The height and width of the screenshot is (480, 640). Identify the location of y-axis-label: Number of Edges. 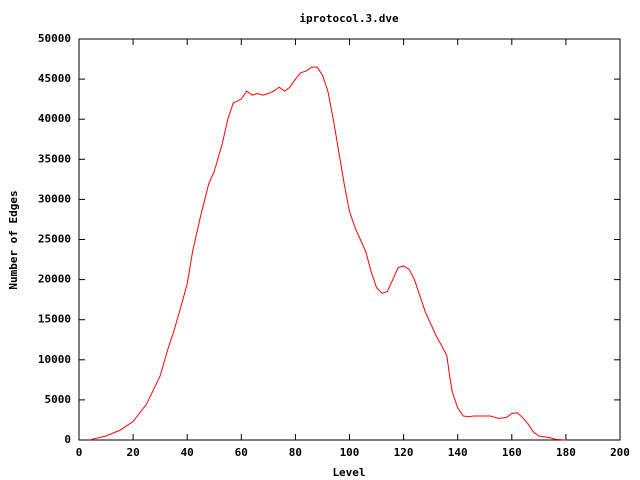
(13, 239).